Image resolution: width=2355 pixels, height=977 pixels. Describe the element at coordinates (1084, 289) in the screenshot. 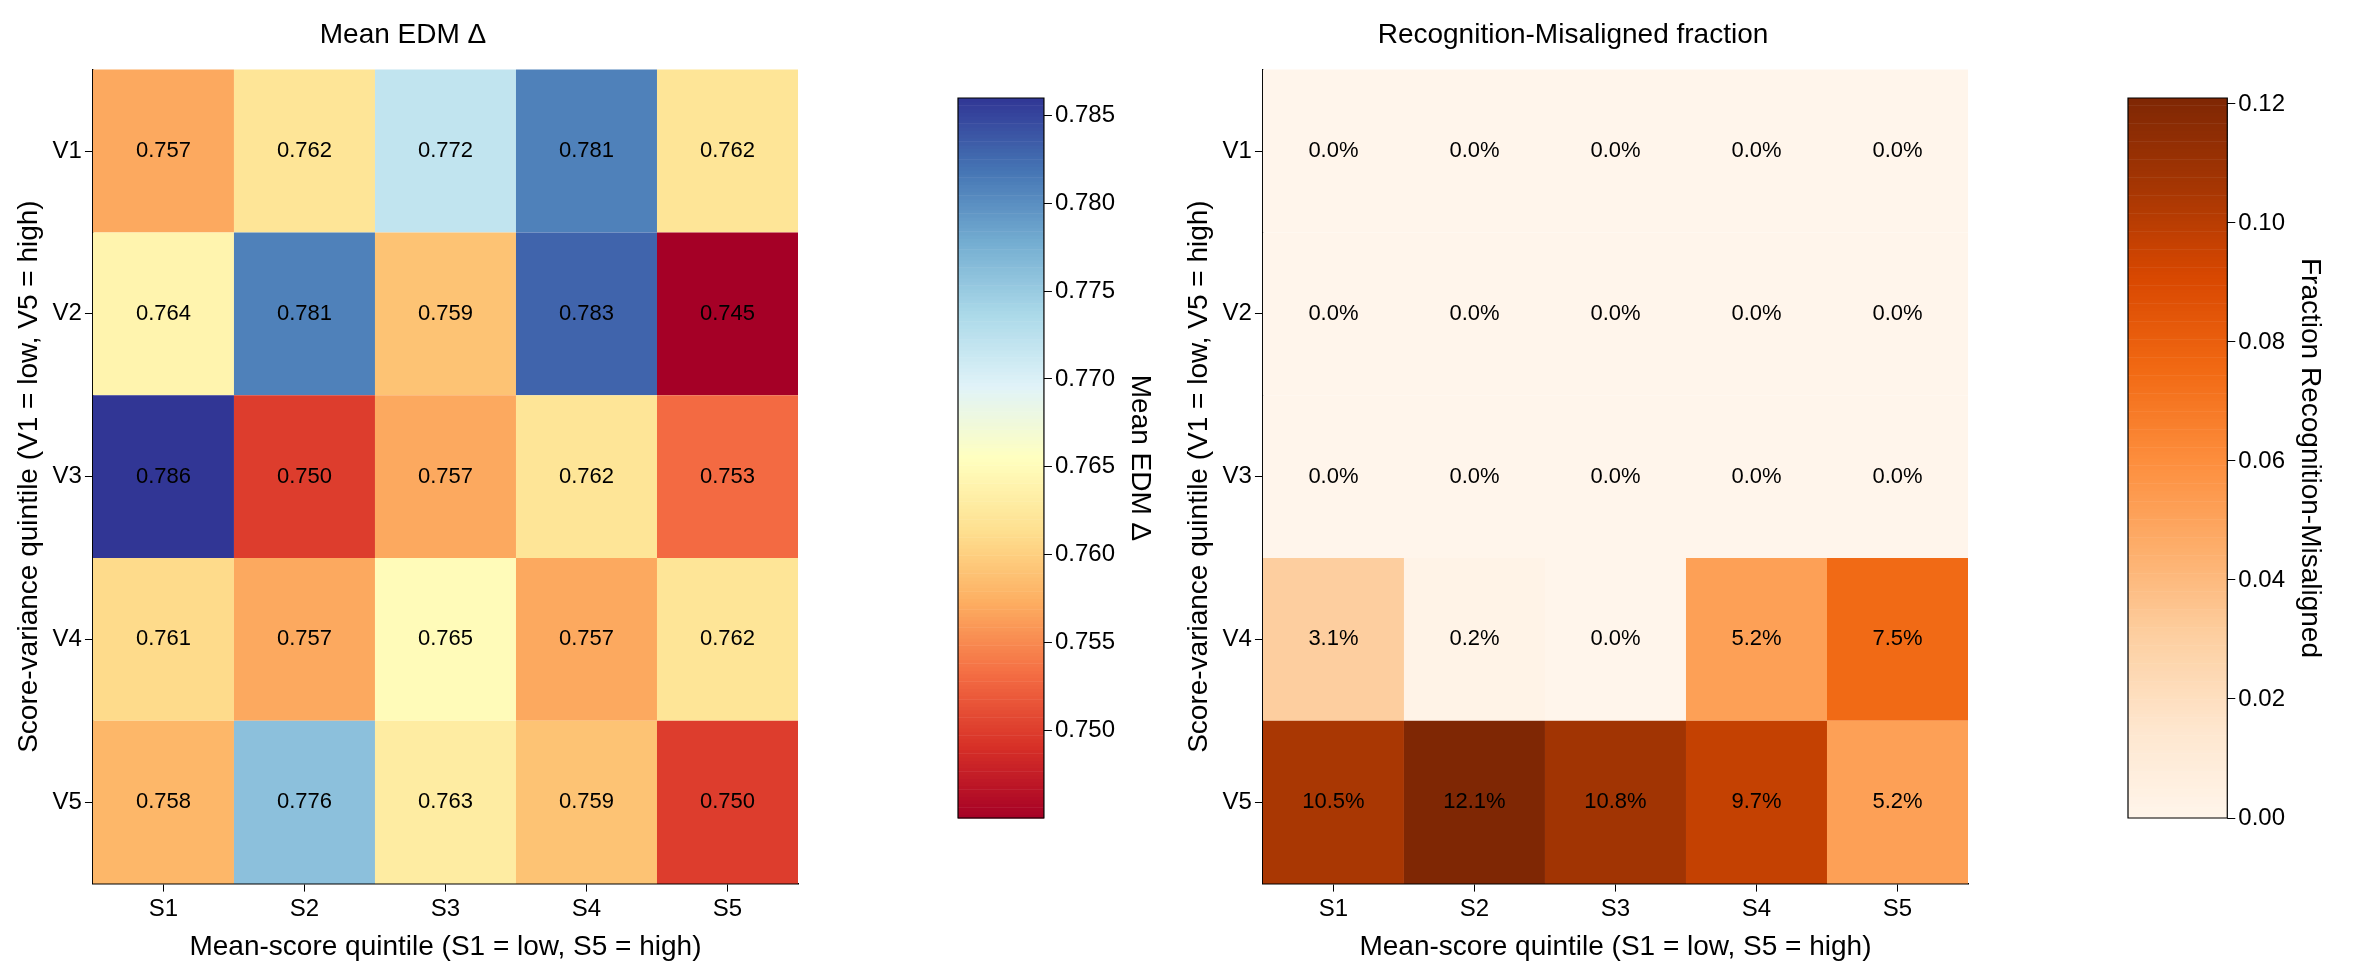

I see `color-bar-label: 0.775` at that location.